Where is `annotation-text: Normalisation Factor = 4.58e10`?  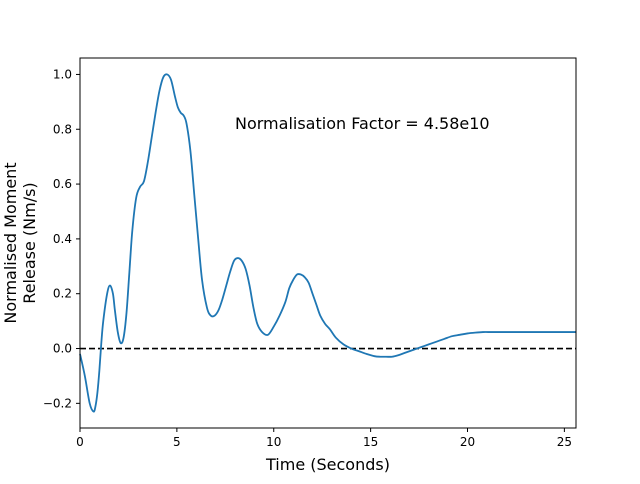 annotation-text: Normalisation Factor = 4.58e10 is located at coordinates (362, 123).